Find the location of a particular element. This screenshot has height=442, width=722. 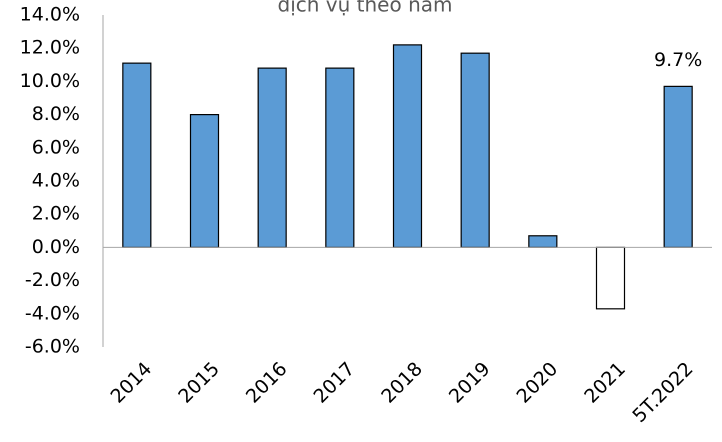

x-tick-label: 2018 is located at coordinates (402, 383).